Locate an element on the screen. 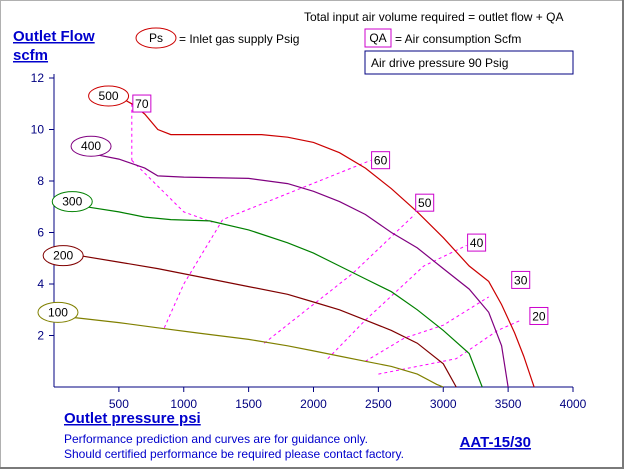 The image size is (624, 473). legend-ps: Ps = Inlet gas supply Psig is located at coordinates (217, 38).